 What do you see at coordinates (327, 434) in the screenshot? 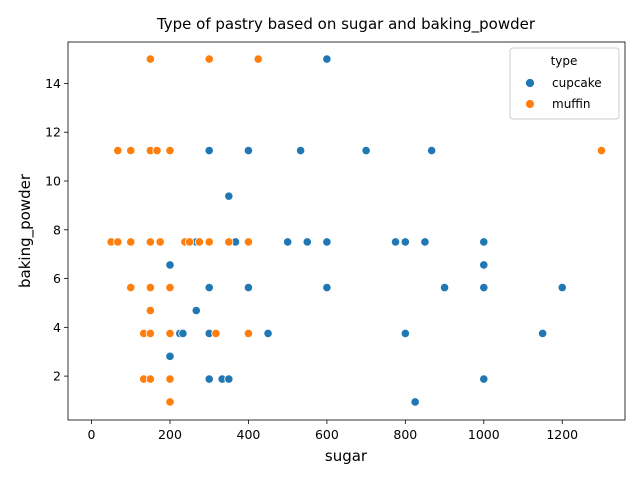
I see `x-tick-label: 600` at bounding box center [327, 434].